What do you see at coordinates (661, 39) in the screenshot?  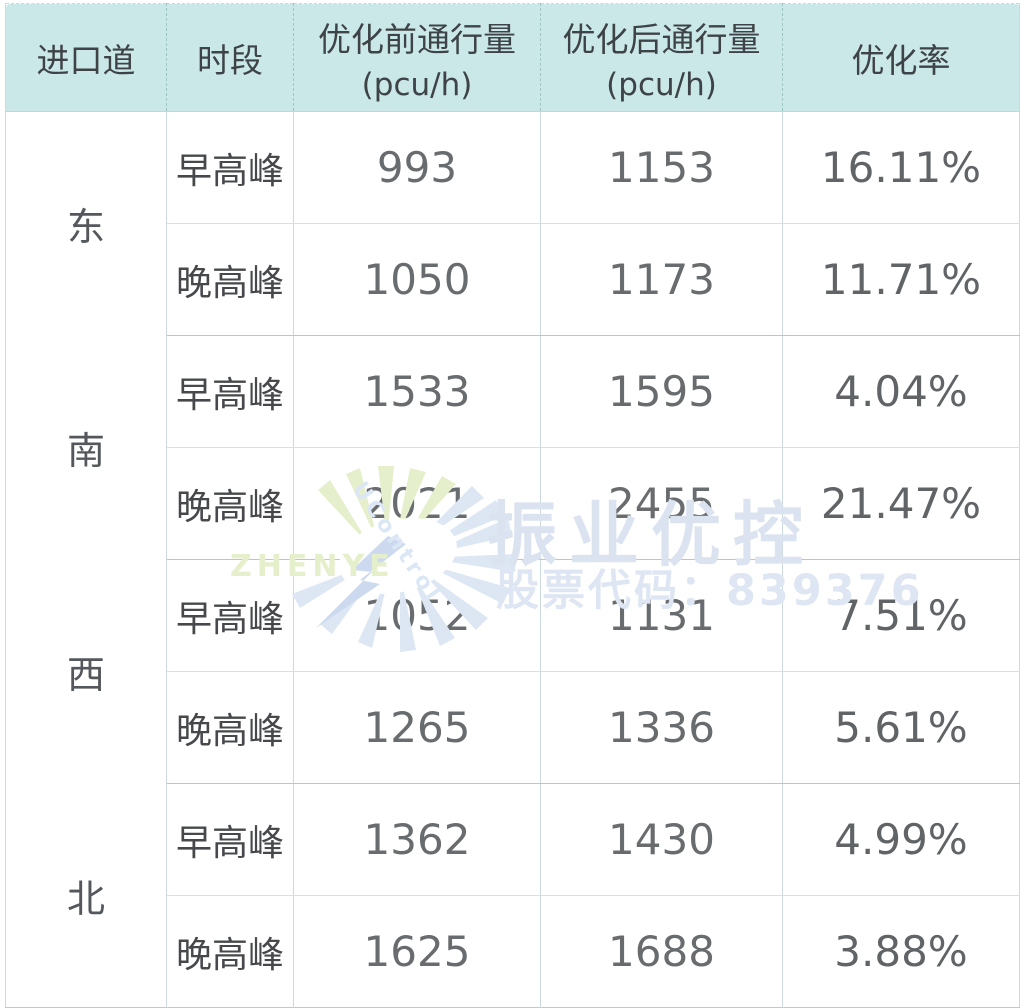 I see `header-after-label: 优化后通行量` at bounding box center [661, 39].